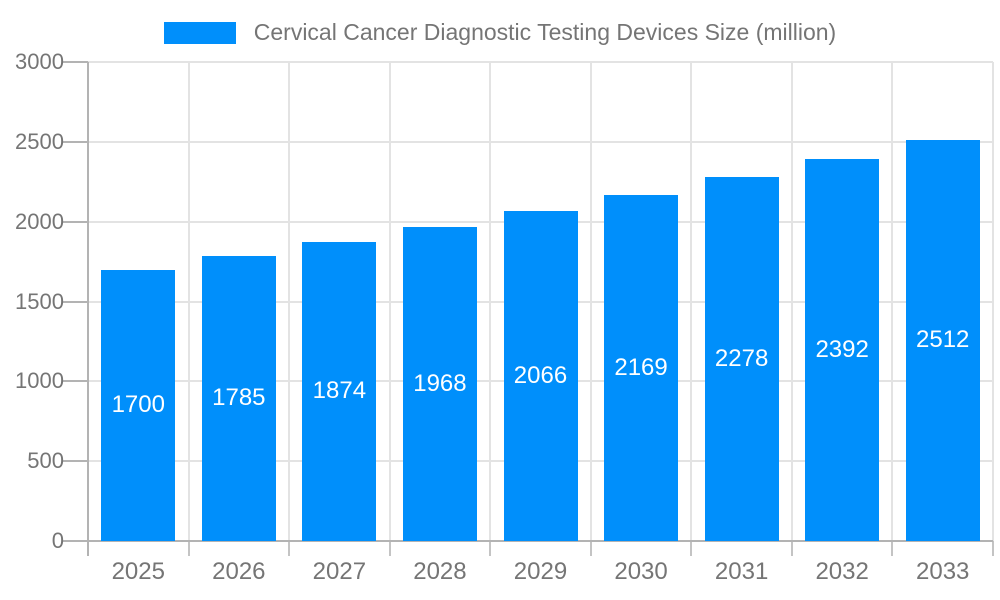 This screenshot has width=1000, height=600. What do you see at coordinates (39, 381) in the screenshot?
I see `y-tick-label: 1000` at bounding box center [39, 381].